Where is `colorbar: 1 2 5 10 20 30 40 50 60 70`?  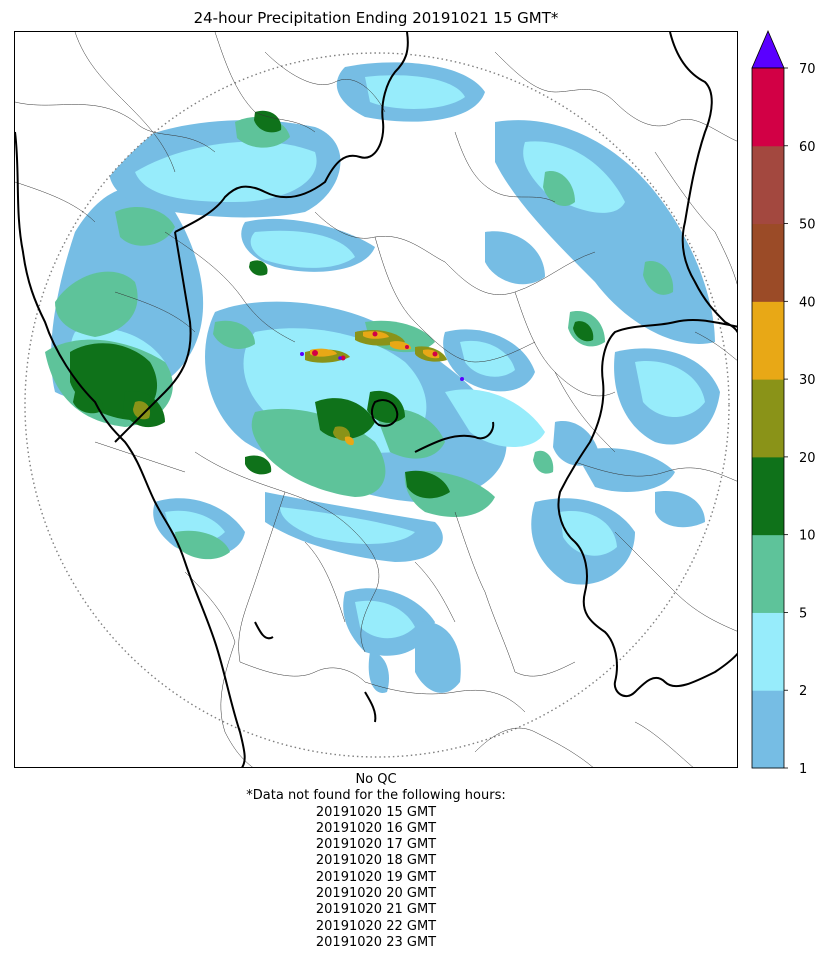 colorbar: 1 2 5 10 20 30 40 50 60 70 is located at coordinates (786, 403).